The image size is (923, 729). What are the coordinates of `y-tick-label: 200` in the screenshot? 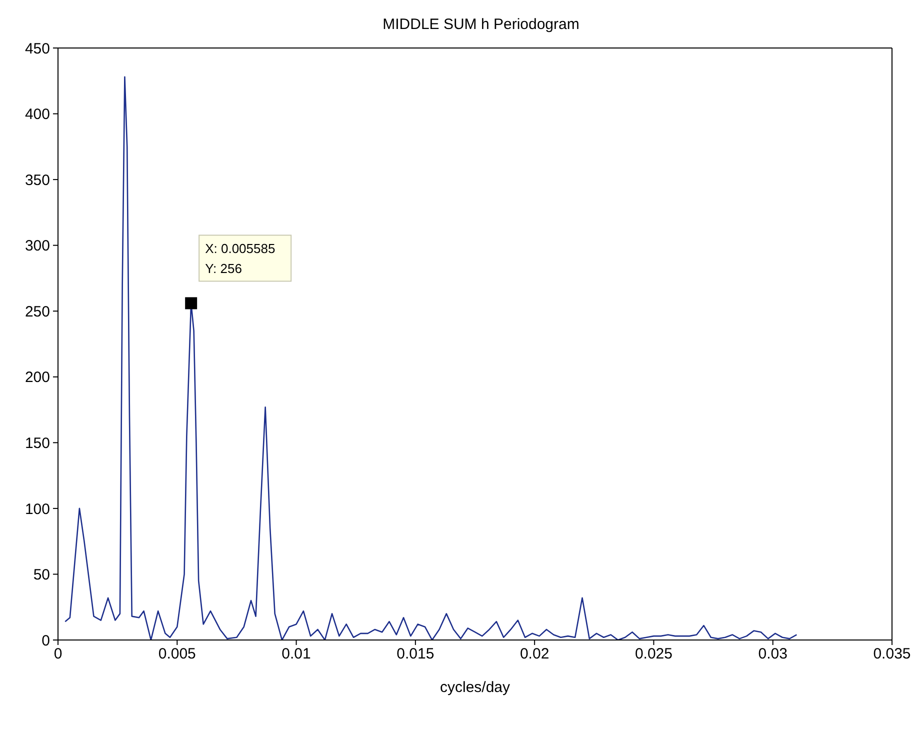 It's located at (37, 377).